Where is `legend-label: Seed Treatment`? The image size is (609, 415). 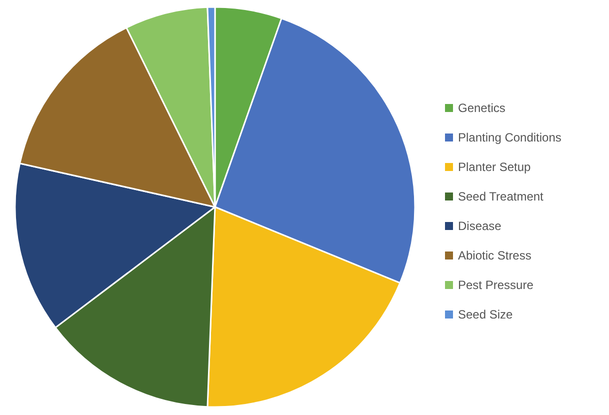
legend-label: Seed Treatment is located at coordinates (501, 197).